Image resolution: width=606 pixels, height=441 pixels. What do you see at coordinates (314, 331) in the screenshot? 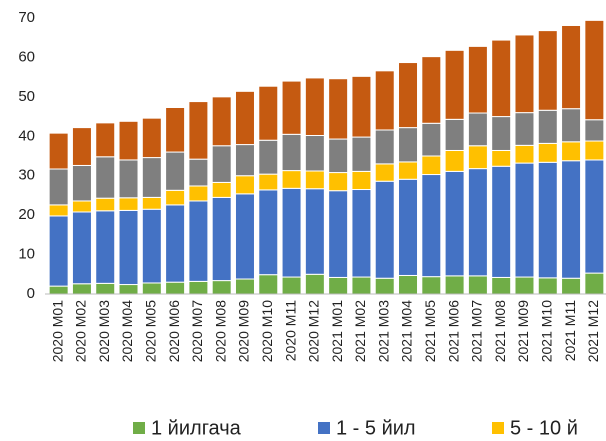
I see `x-tick-label: 2020 M12` at bounding box center [314, 331].